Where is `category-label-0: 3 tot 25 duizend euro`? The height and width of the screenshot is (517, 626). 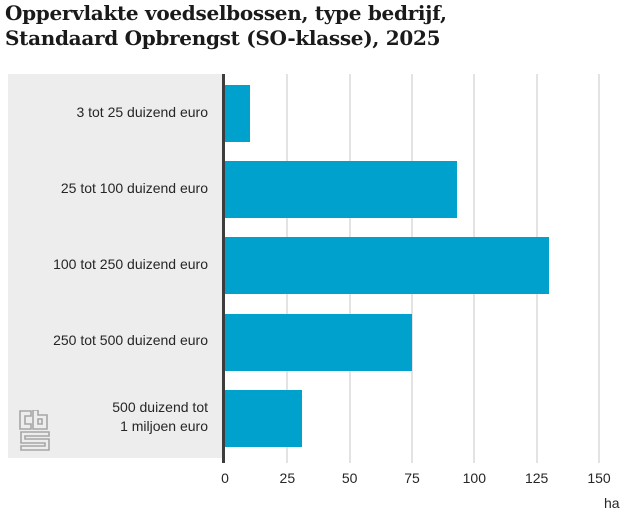
category-label-0: 3 tot 25 duizend euro is located at coordinates (142, 111).